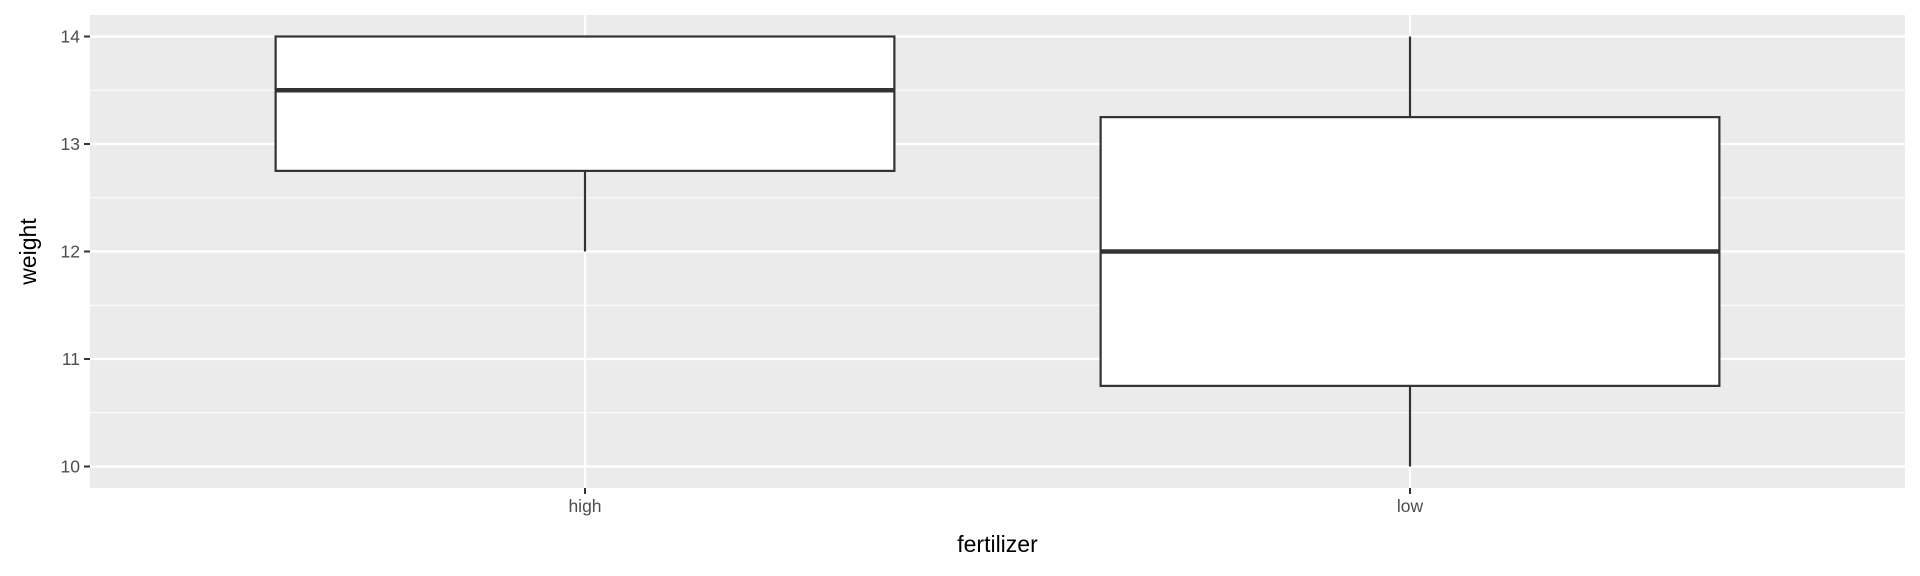 The height and width of the screenshot is (576, 1920). Describe the element at coordinates (71, 37) in the screenshot. I see `y-tick-label: 14` at that location.